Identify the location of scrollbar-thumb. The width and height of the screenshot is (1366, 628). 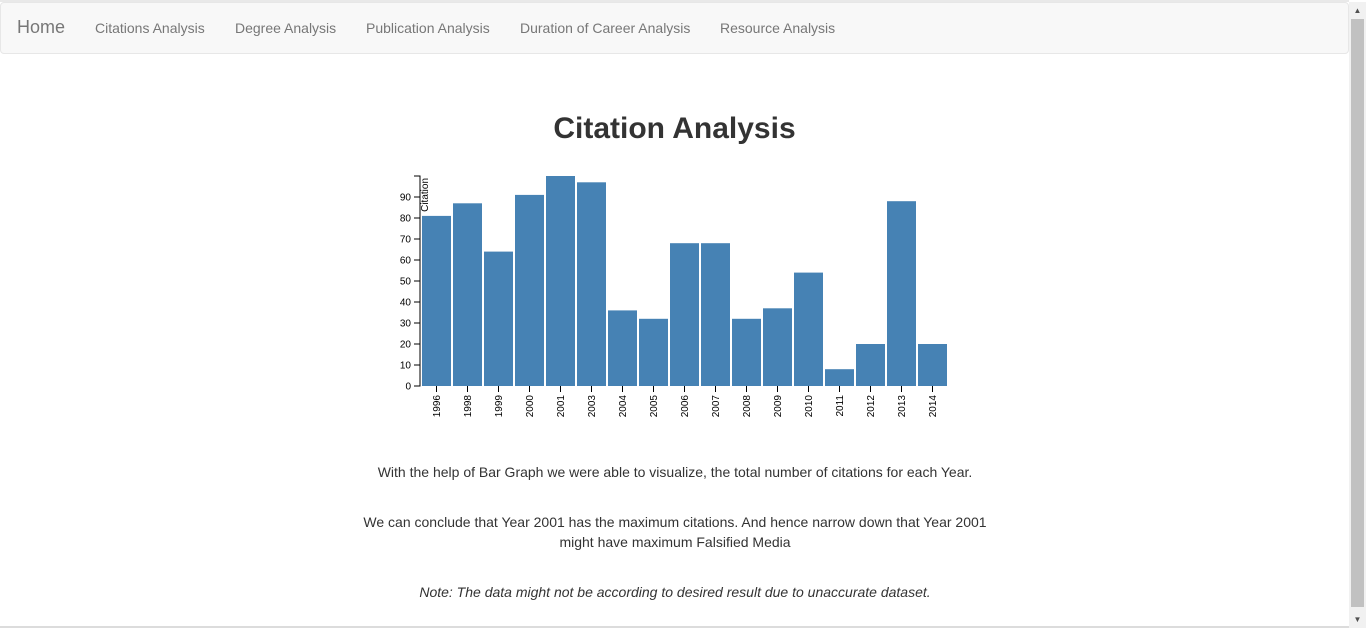
(1357, 313).